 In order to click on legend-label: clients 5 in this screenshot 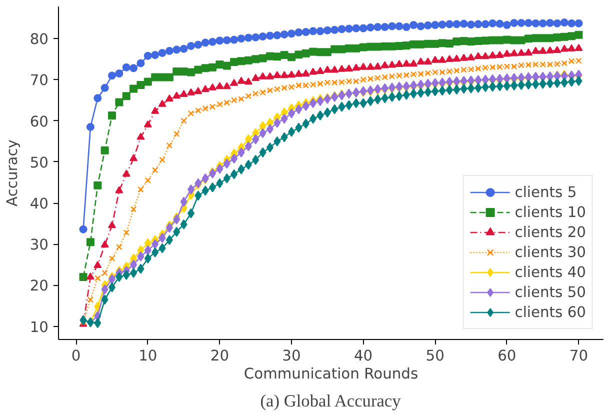, I will do `click(545, 192)`.